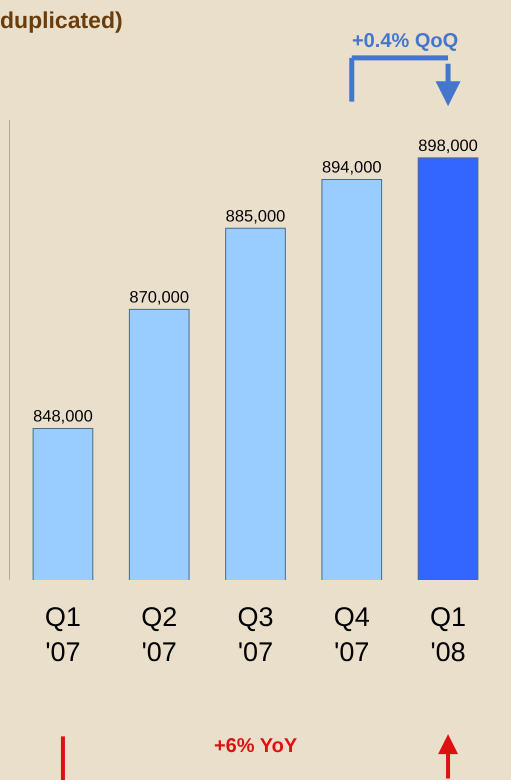 This screenshot has height=780, width=511. What do you see at coordinates (159, 297) in the screenshot?
I see `data-label: 870,000` at bounding box center [159, 297].